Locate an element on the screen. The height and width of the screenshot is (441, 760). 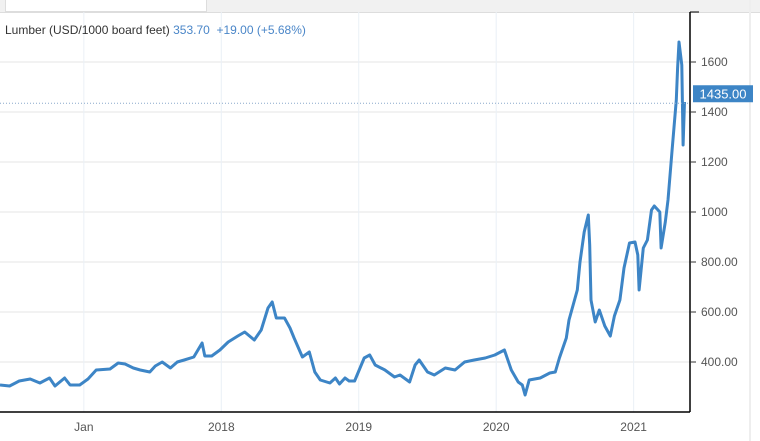
y-tick-label: 1000 is located at coordinates (714, 212).